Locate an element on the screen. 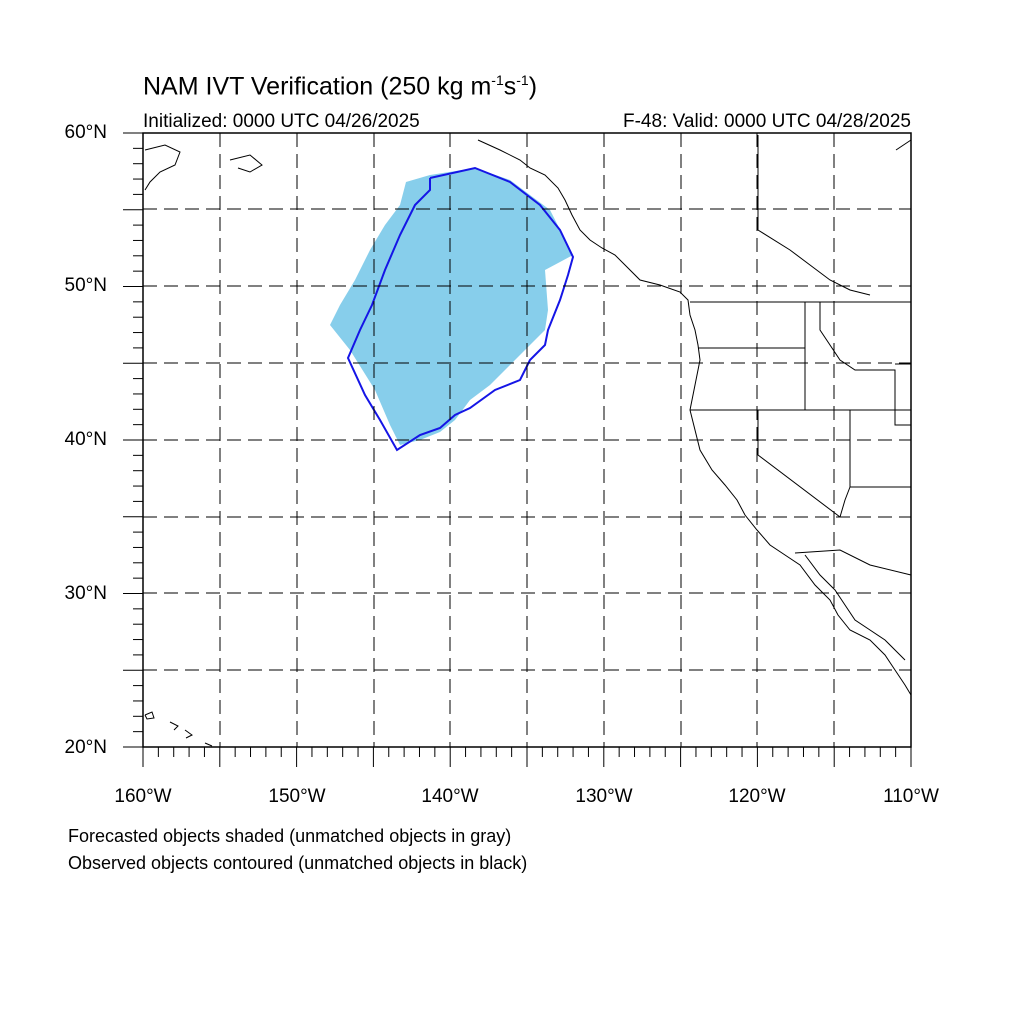 The width and height of the screenshot is (1024, 1024). lon-label-110w: 110°W is located at coordinates (911, 796).